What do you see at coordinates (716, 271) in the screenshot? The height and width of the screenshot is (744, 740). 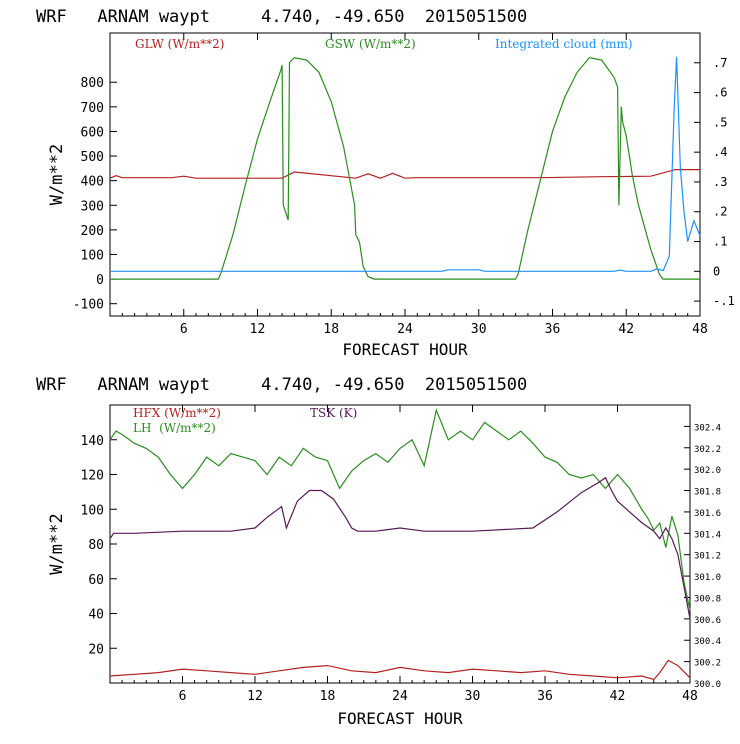 I see `y2-tick-label: 0` at bounding box center [716, 271].